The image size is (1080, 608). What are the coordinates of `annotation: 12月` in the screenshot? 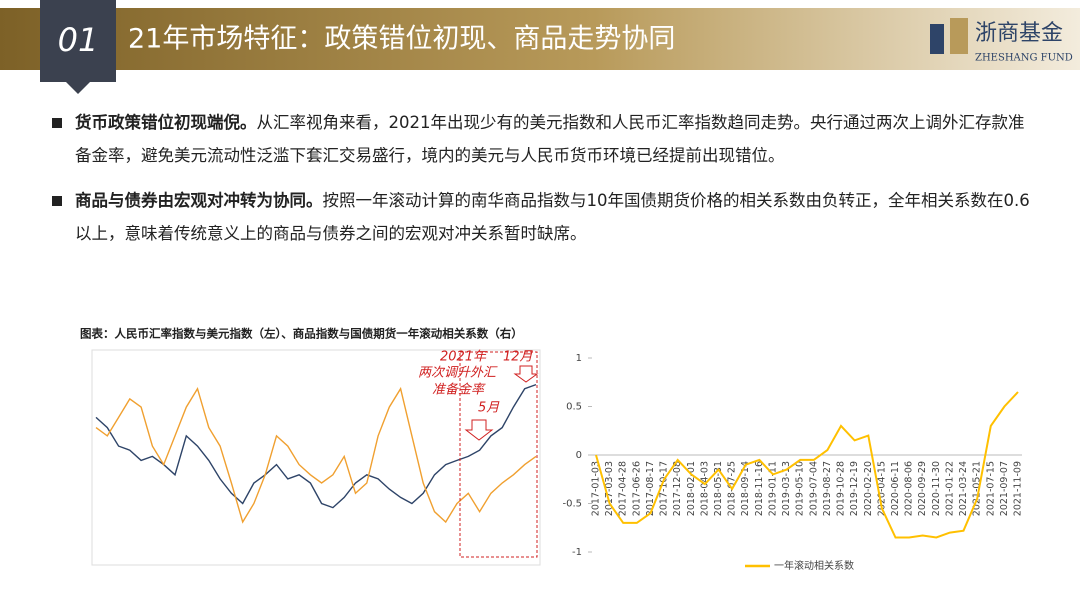 It's located at (518, 357).